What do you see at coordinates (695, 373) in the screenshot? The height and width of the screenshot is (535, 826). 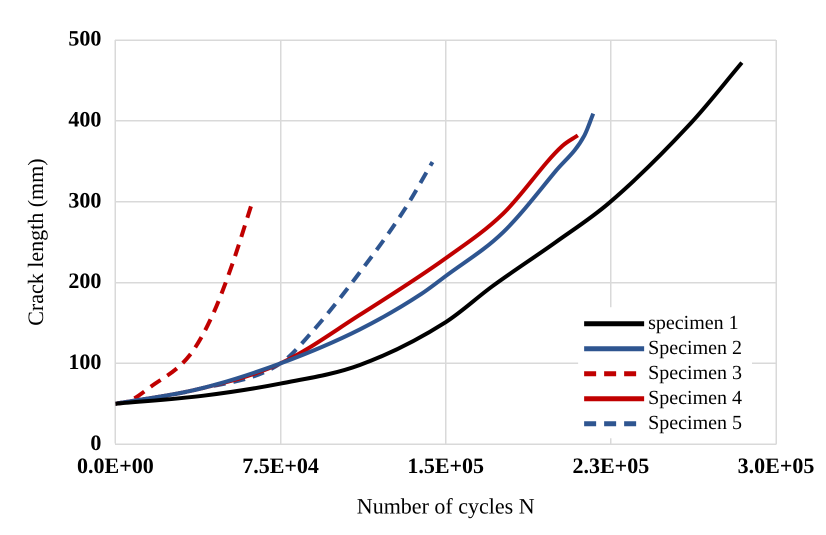 I see `legend-label: Specimen 3` at bounding box center [695, 373].